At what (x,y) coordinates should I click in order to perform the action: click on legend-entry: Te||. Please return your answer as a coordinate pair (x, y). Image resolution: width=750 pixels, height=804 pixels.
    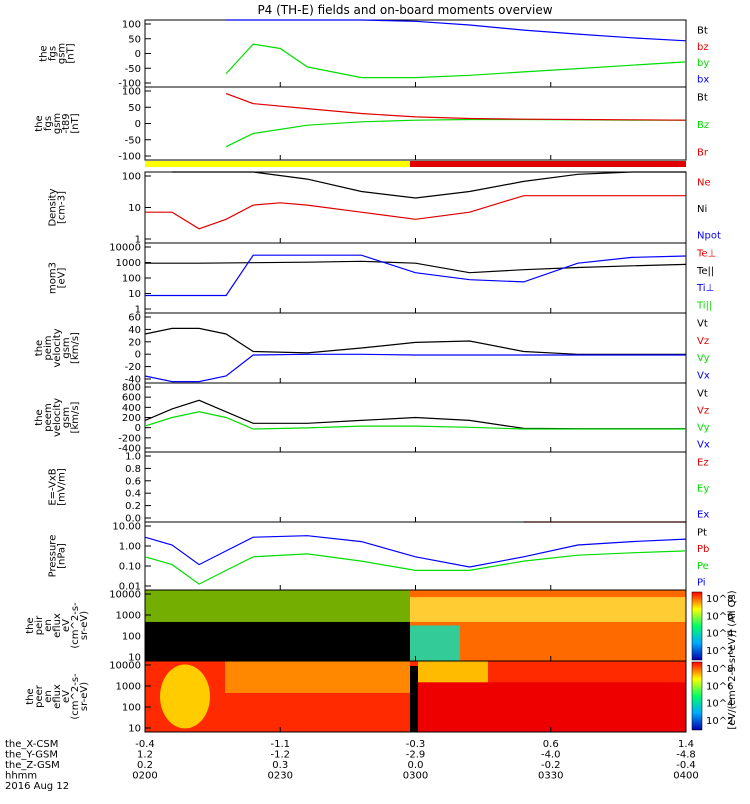
    Looking at the image, I should click on (705, 271).